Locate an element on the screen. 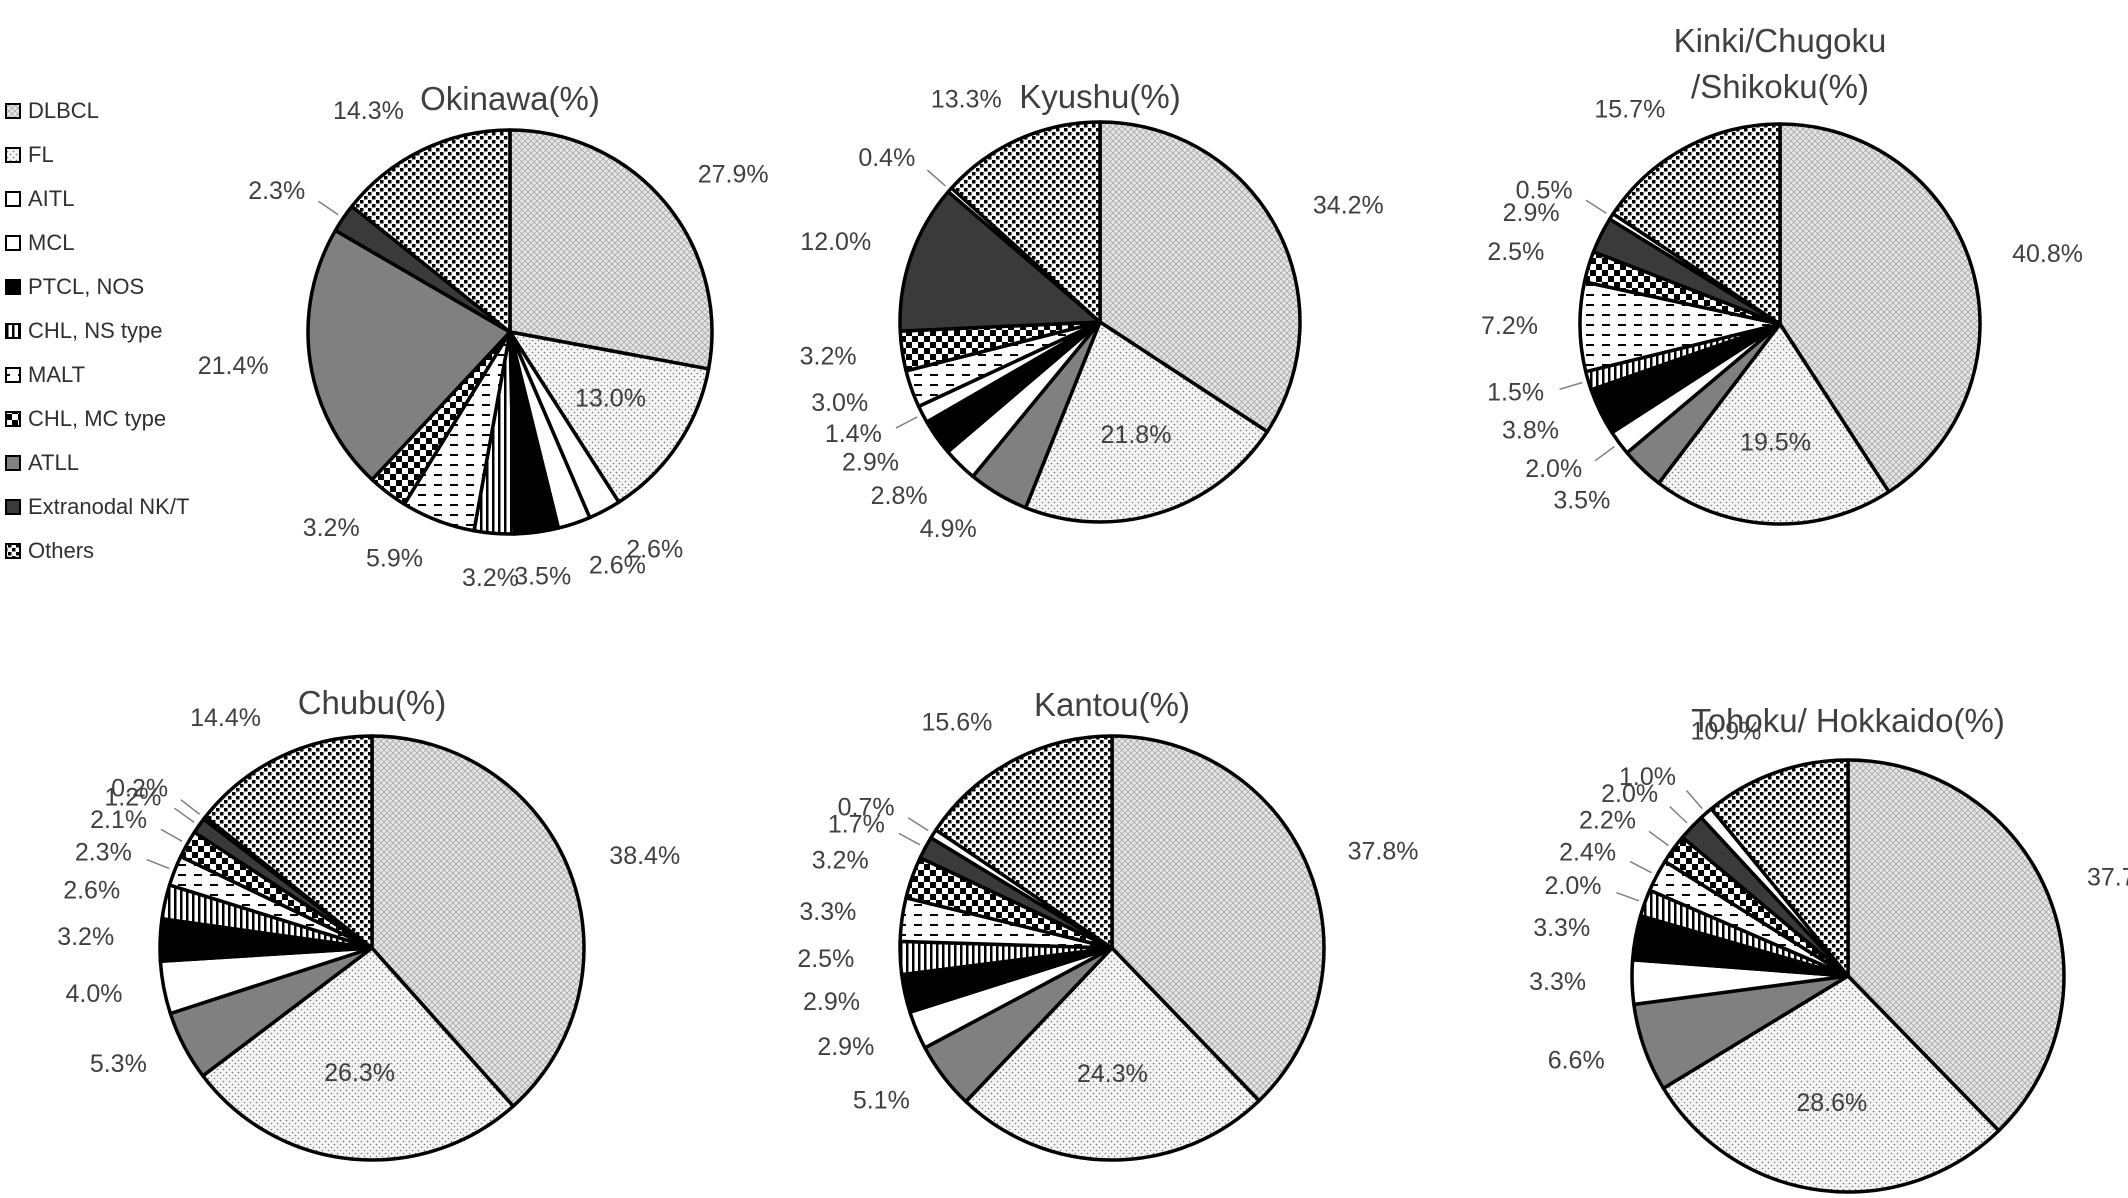  legend-swatch-ptcl-nos is located at coordinates (13, 287).